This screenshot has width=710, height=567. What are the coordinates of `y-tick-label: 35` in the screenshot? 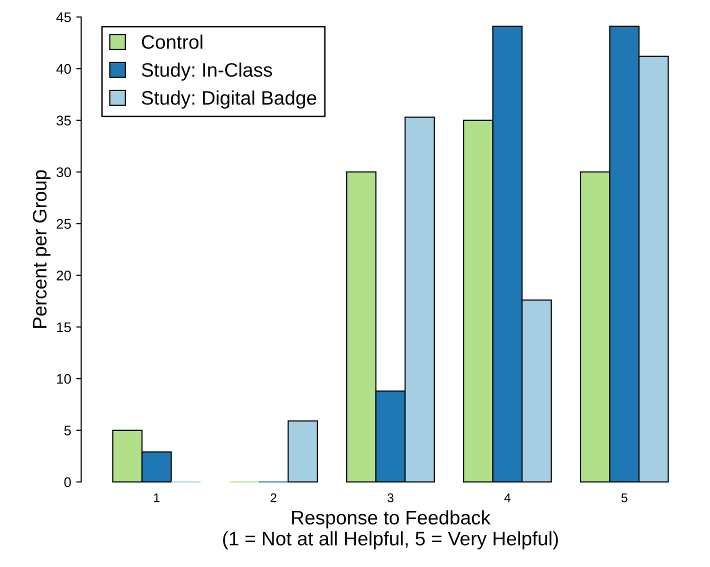 It's located at (63, 121).